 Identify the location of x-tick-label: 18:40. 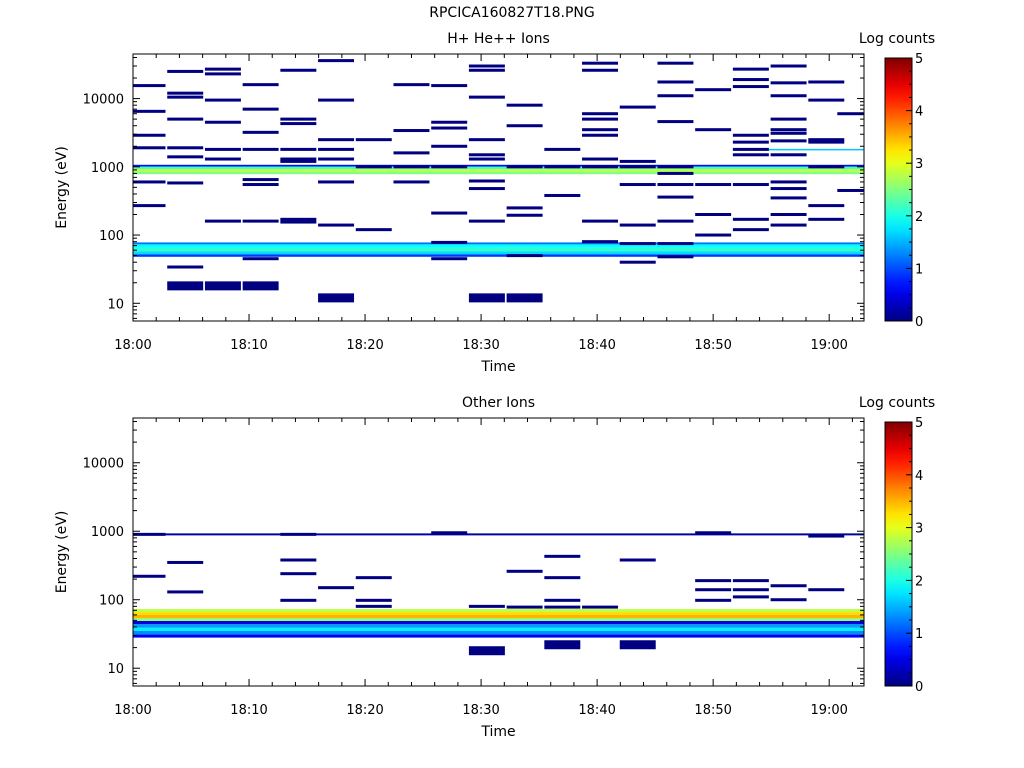
(596, 710).